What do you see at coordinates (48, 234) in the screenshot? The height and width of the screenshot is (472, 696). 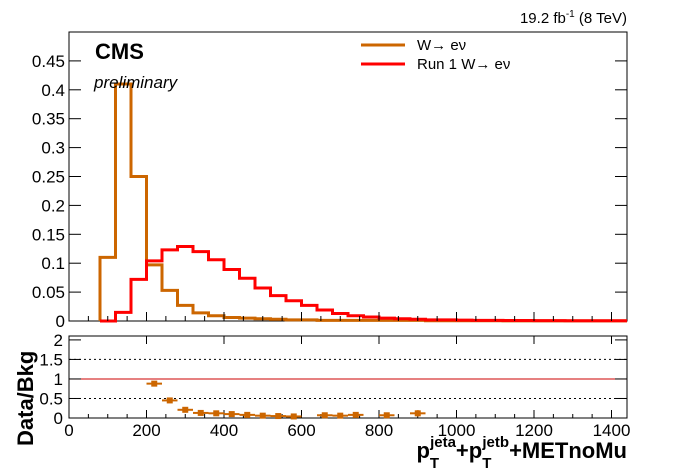 I see `y-tick-label: 0.15` at bounding box center [48, 234].